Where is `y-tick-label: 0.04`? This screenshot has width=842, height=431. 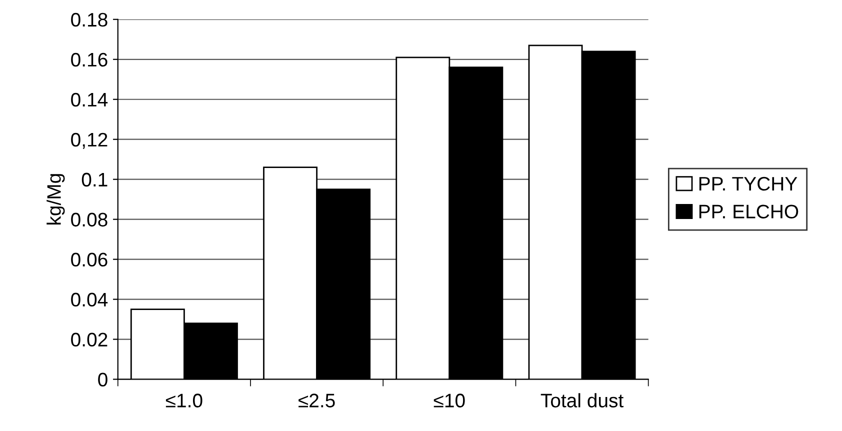 y-tick-label: 0.04 is located at coordinates (89, 299).